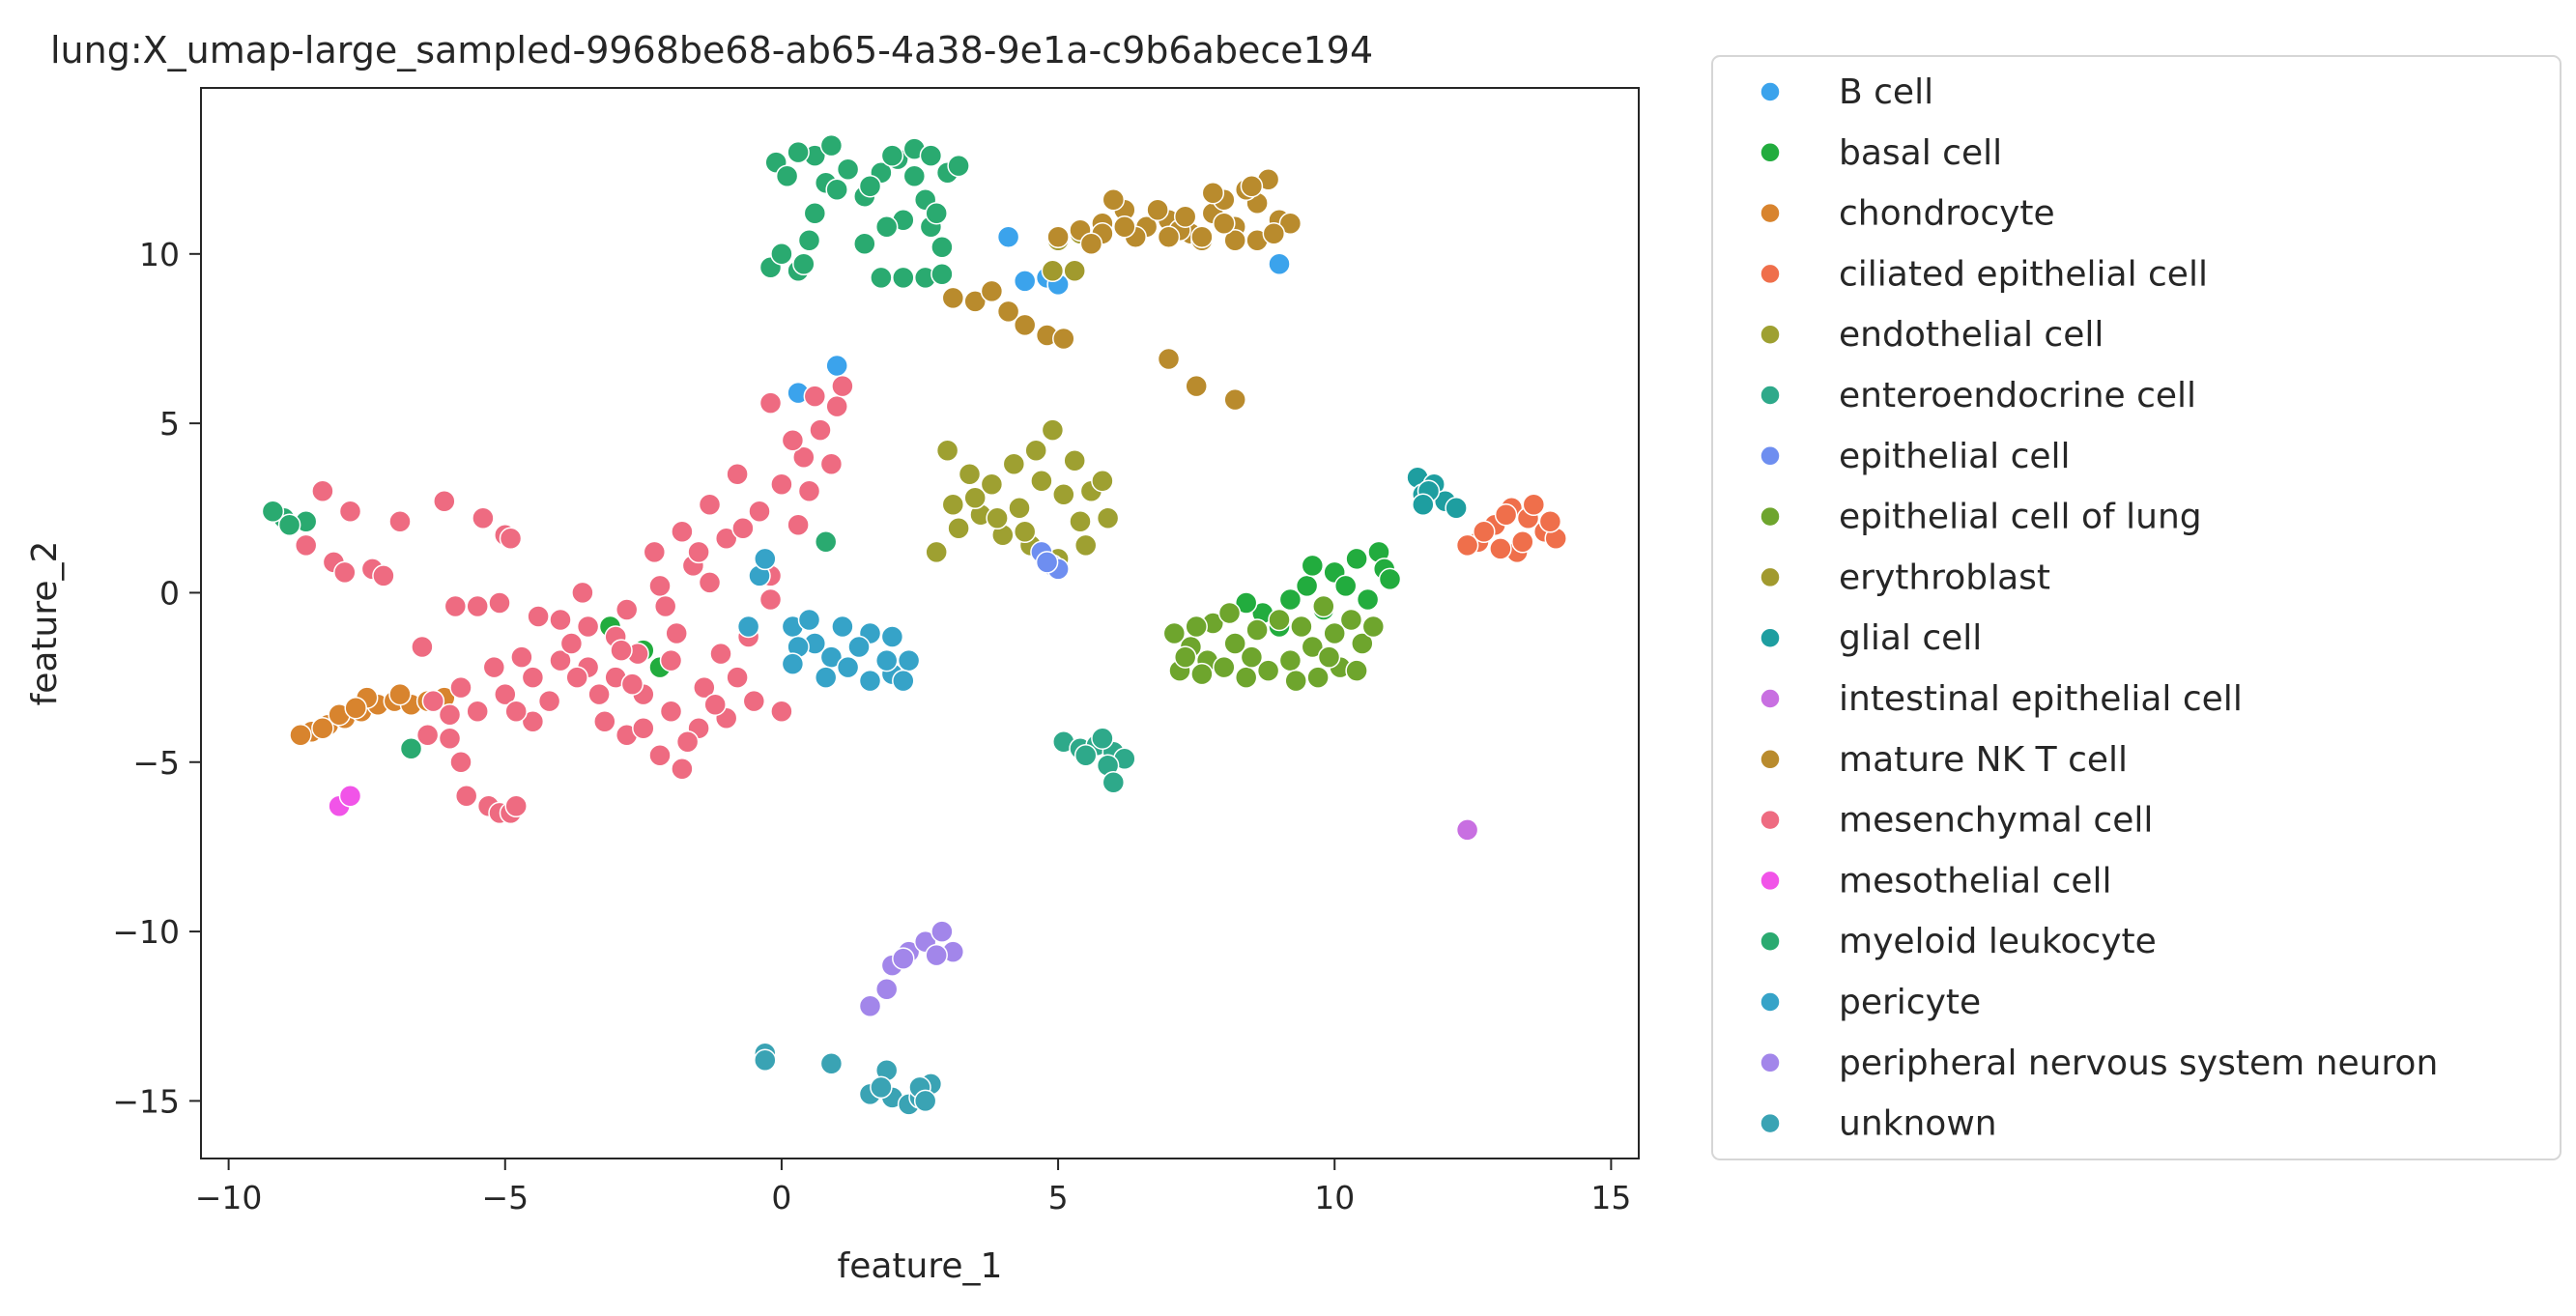  What do you see at coordinates (913, 1187) in the screenshot?
I see `x-axis: −10 −5 0 5 10 15` at bounding box center [913, 1187].